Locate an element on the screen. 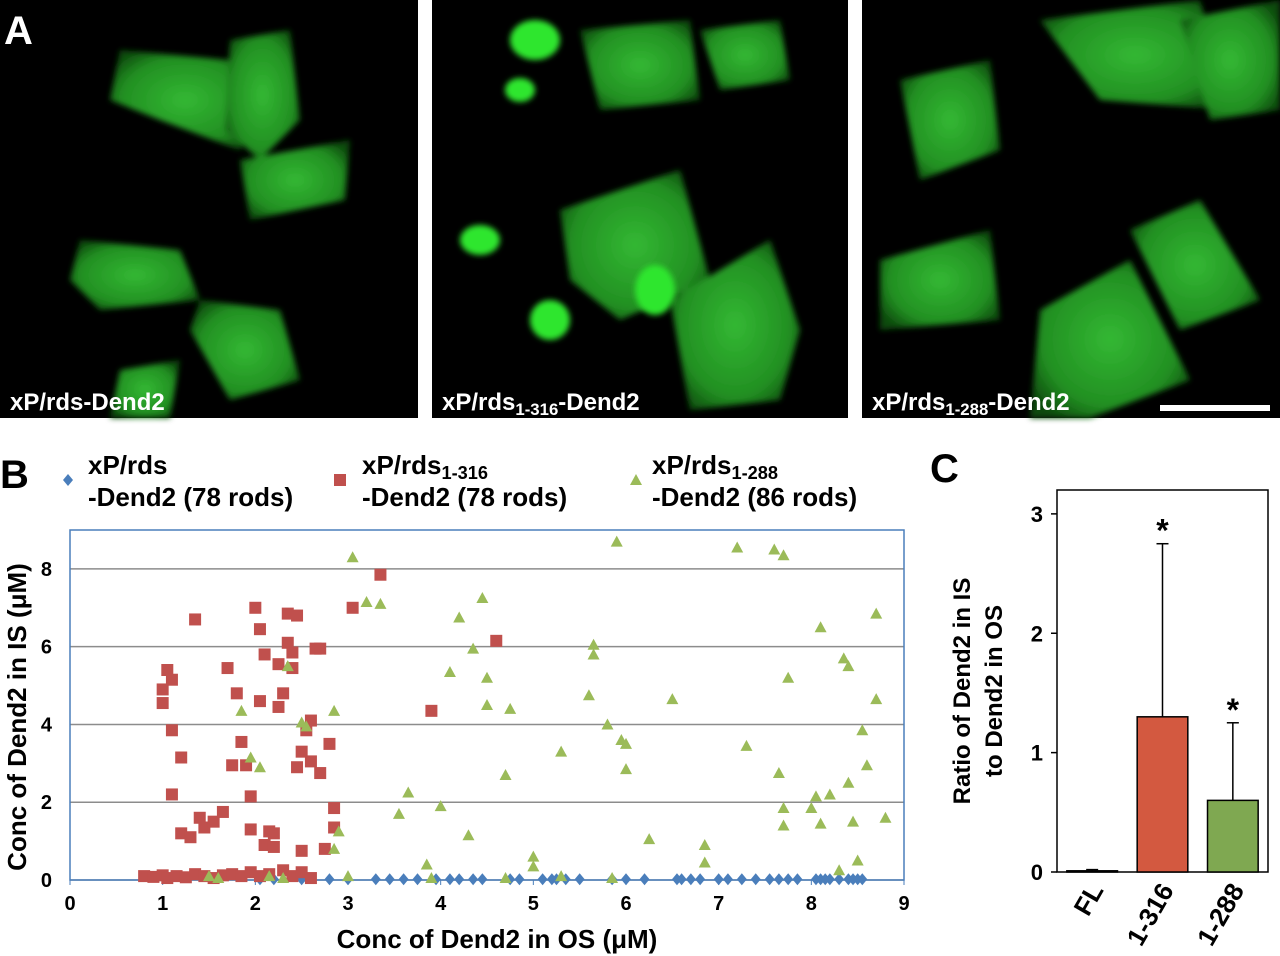 This screenshot has height=956, width=1280. aggregate is located at coordinates (535, 40).